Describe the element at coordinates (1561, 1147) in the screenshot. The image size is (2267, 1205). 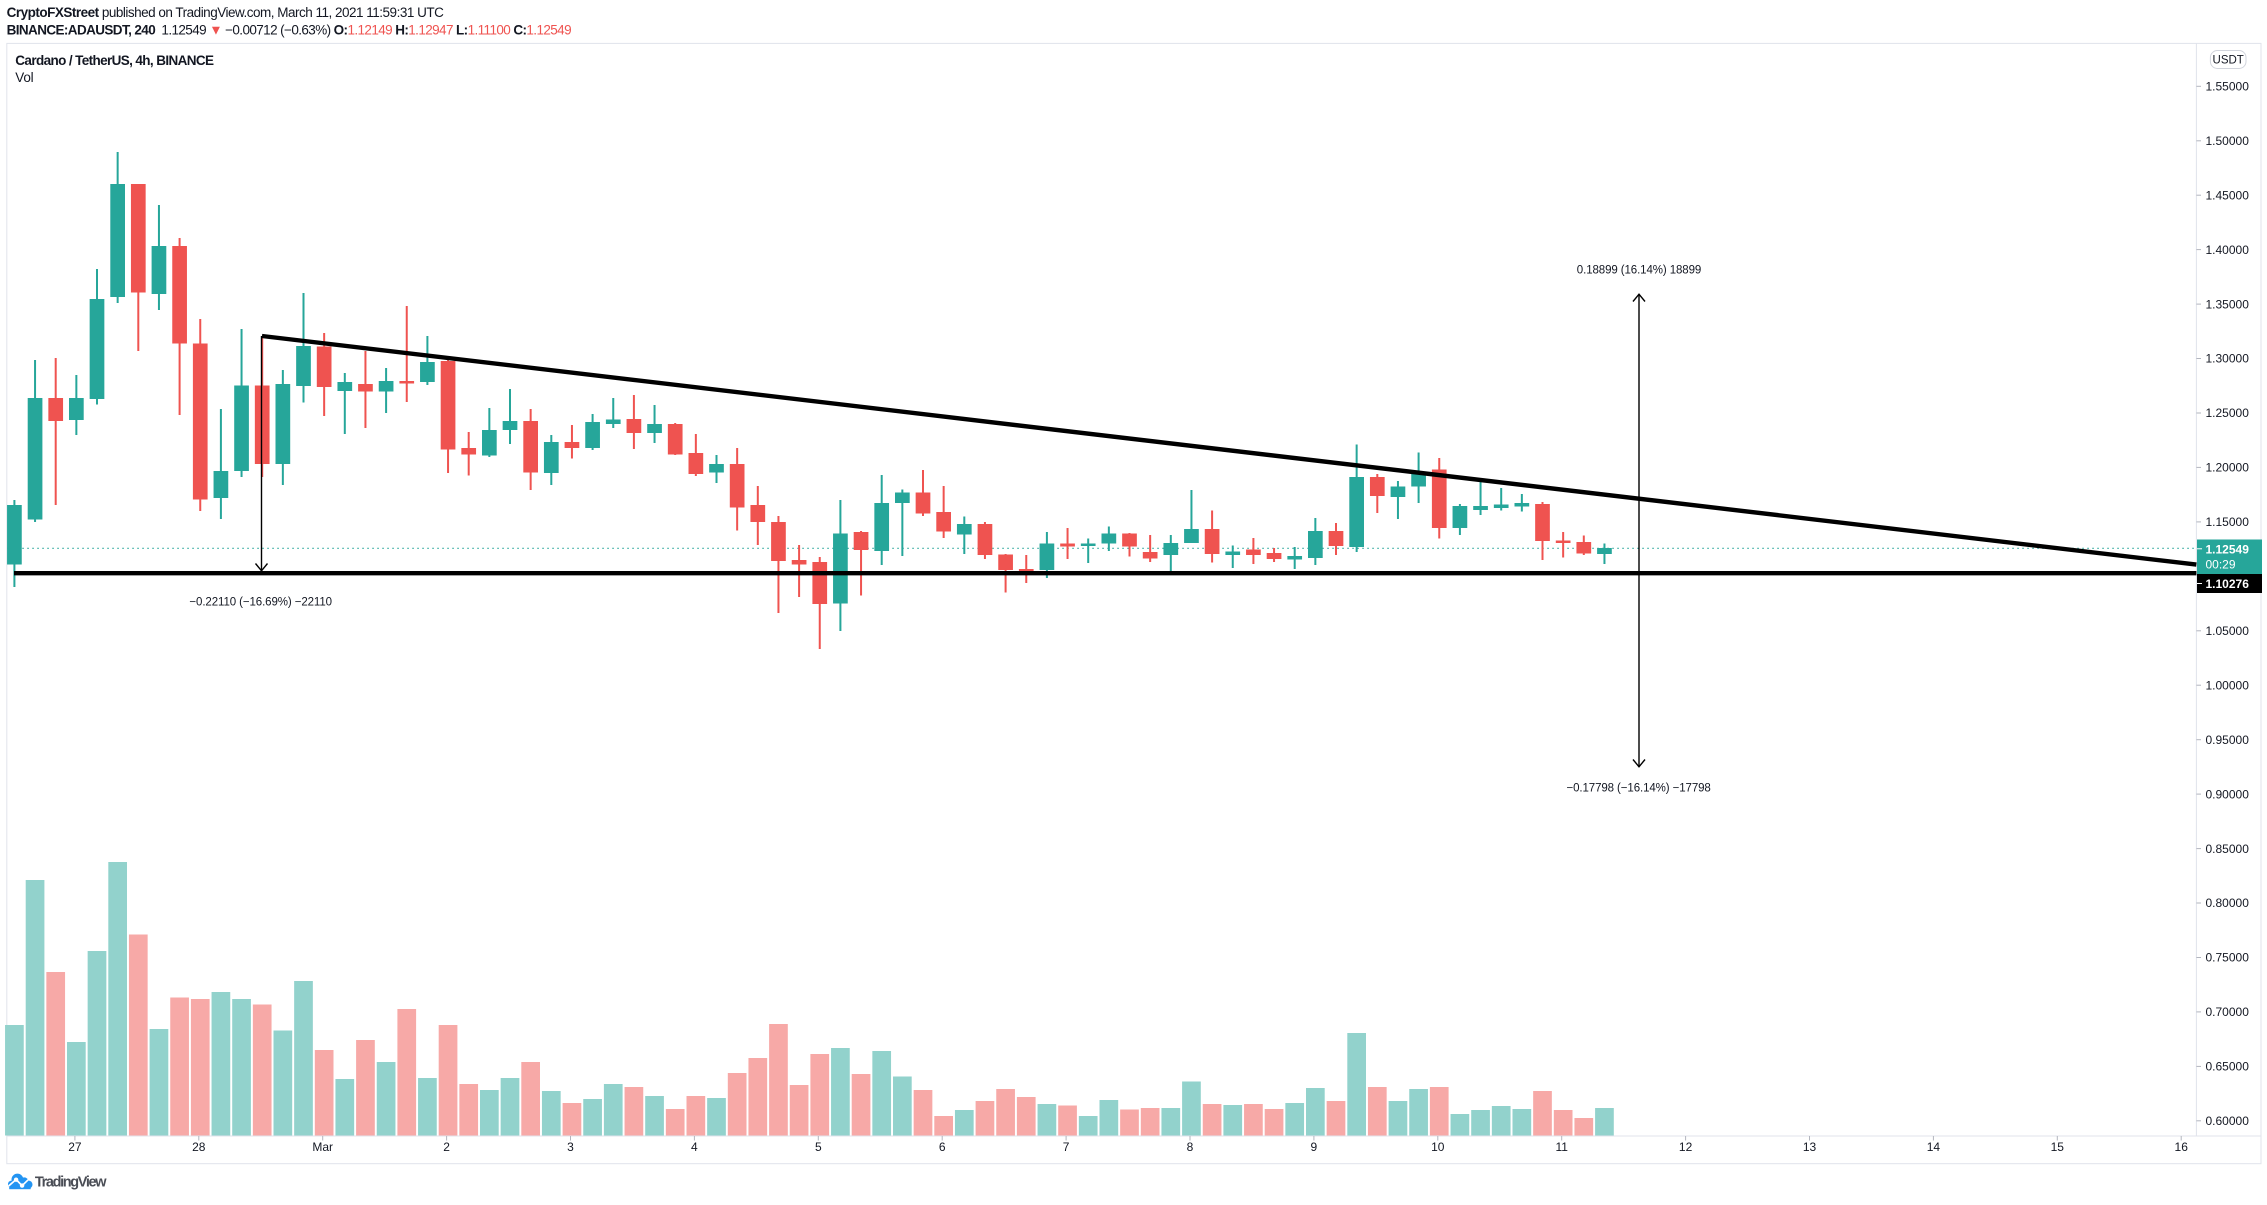
I see `svg-text: 11` at that location.